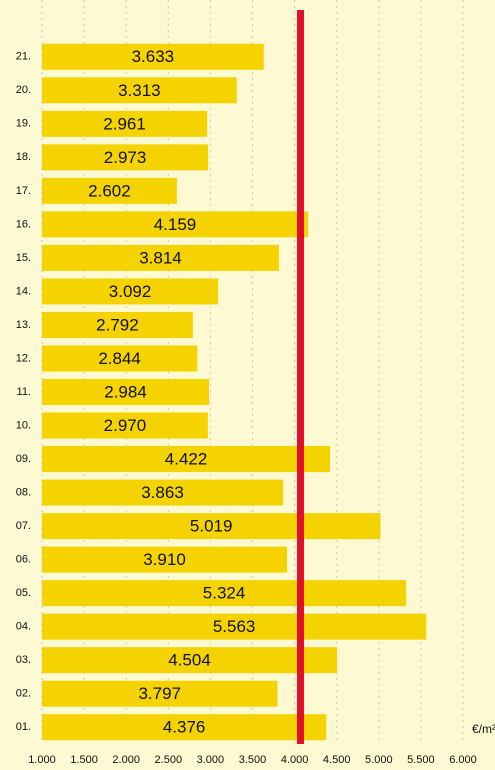 This screenshot has width=495, height=770. I want to click on value-label: 3.863, so click(162, 492).